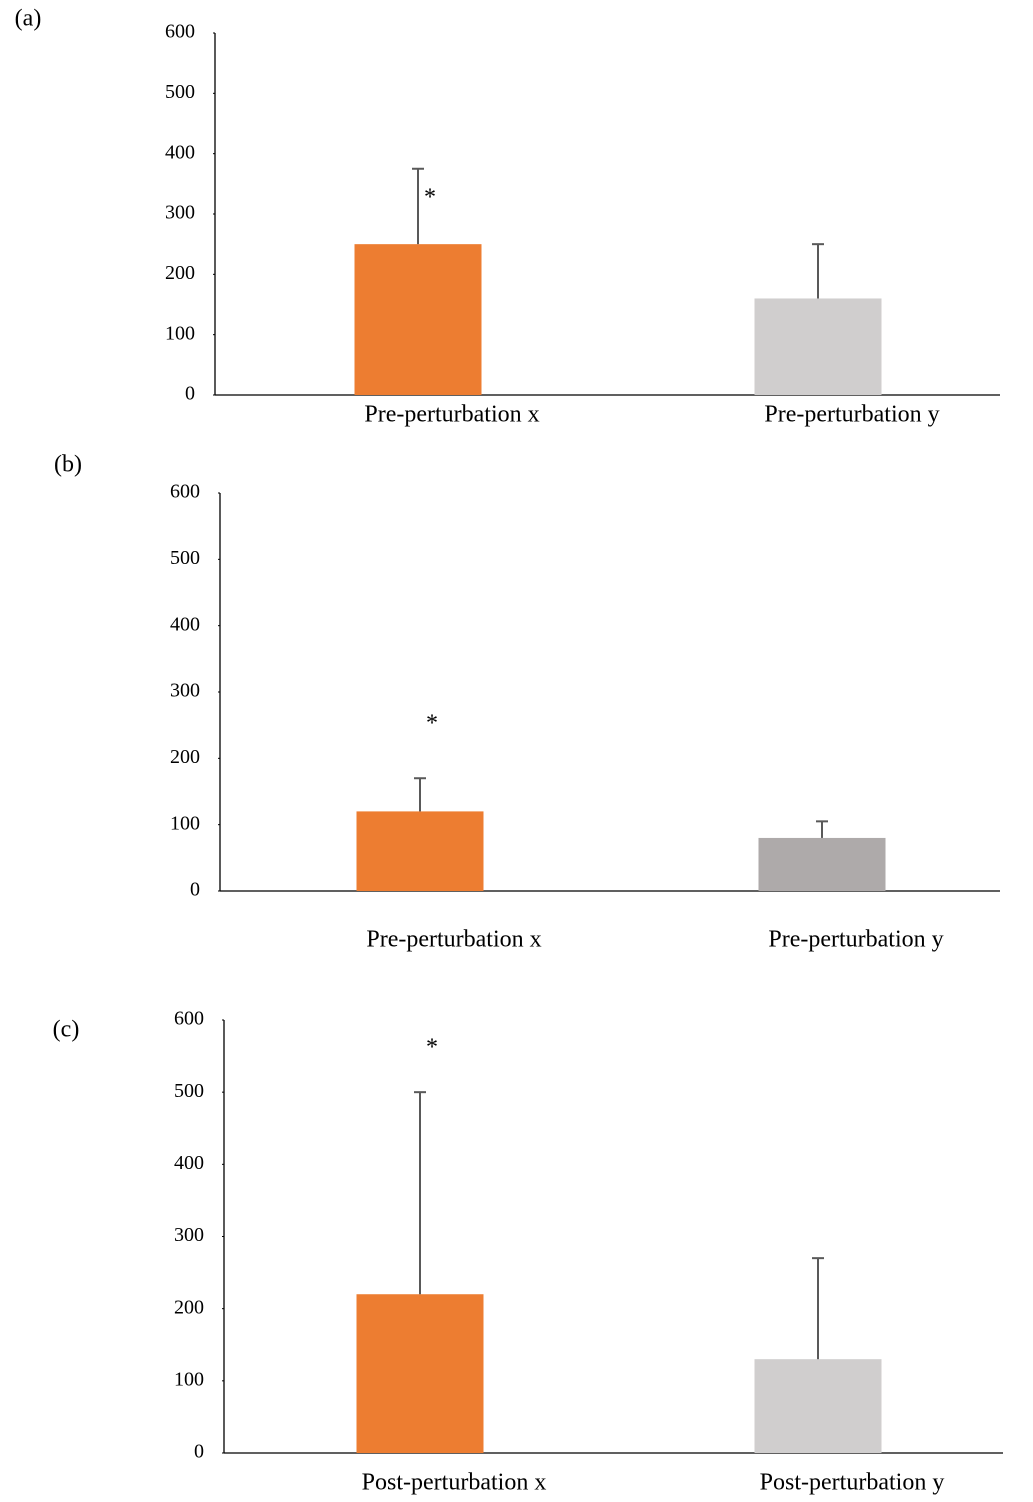 The height and width of the screenshot is (1502, 1033). Describe the element at coordinates (852, 1483) in the screenshot. I see `x-tick-label: Post-perturbation y` at that location.